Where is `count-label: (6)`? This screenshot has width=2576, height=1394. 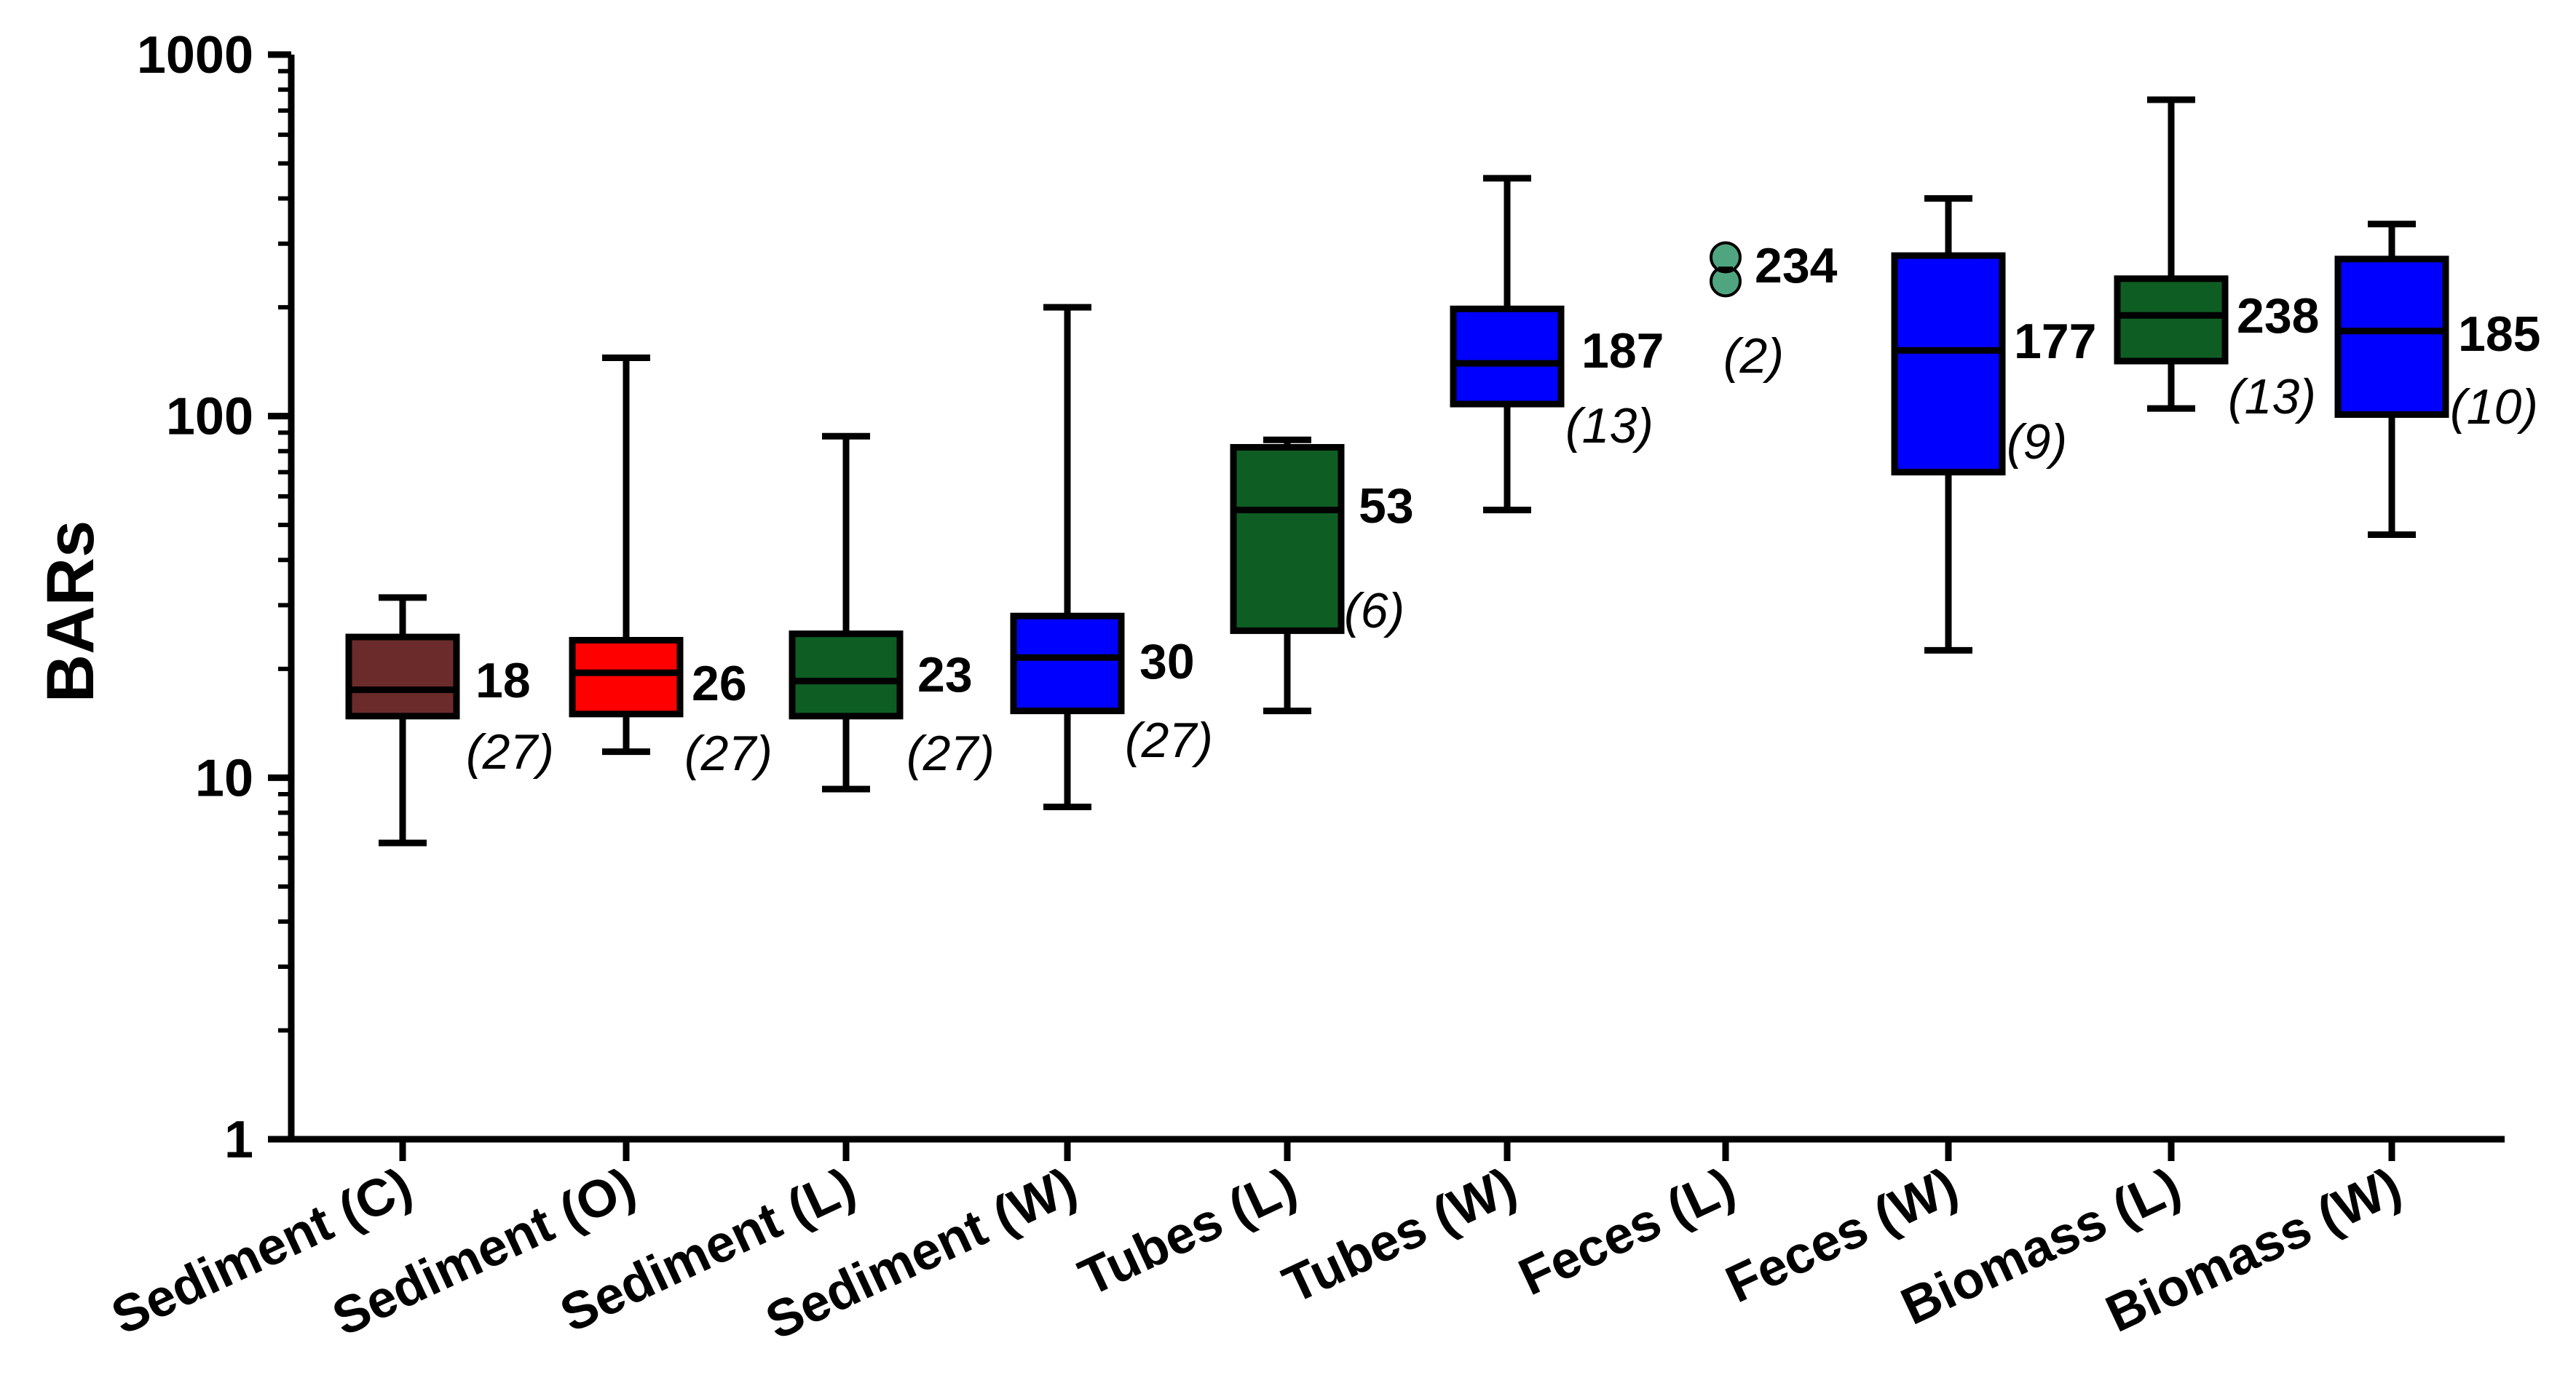
count-label: (6) is located at coordinates (1374, 610).